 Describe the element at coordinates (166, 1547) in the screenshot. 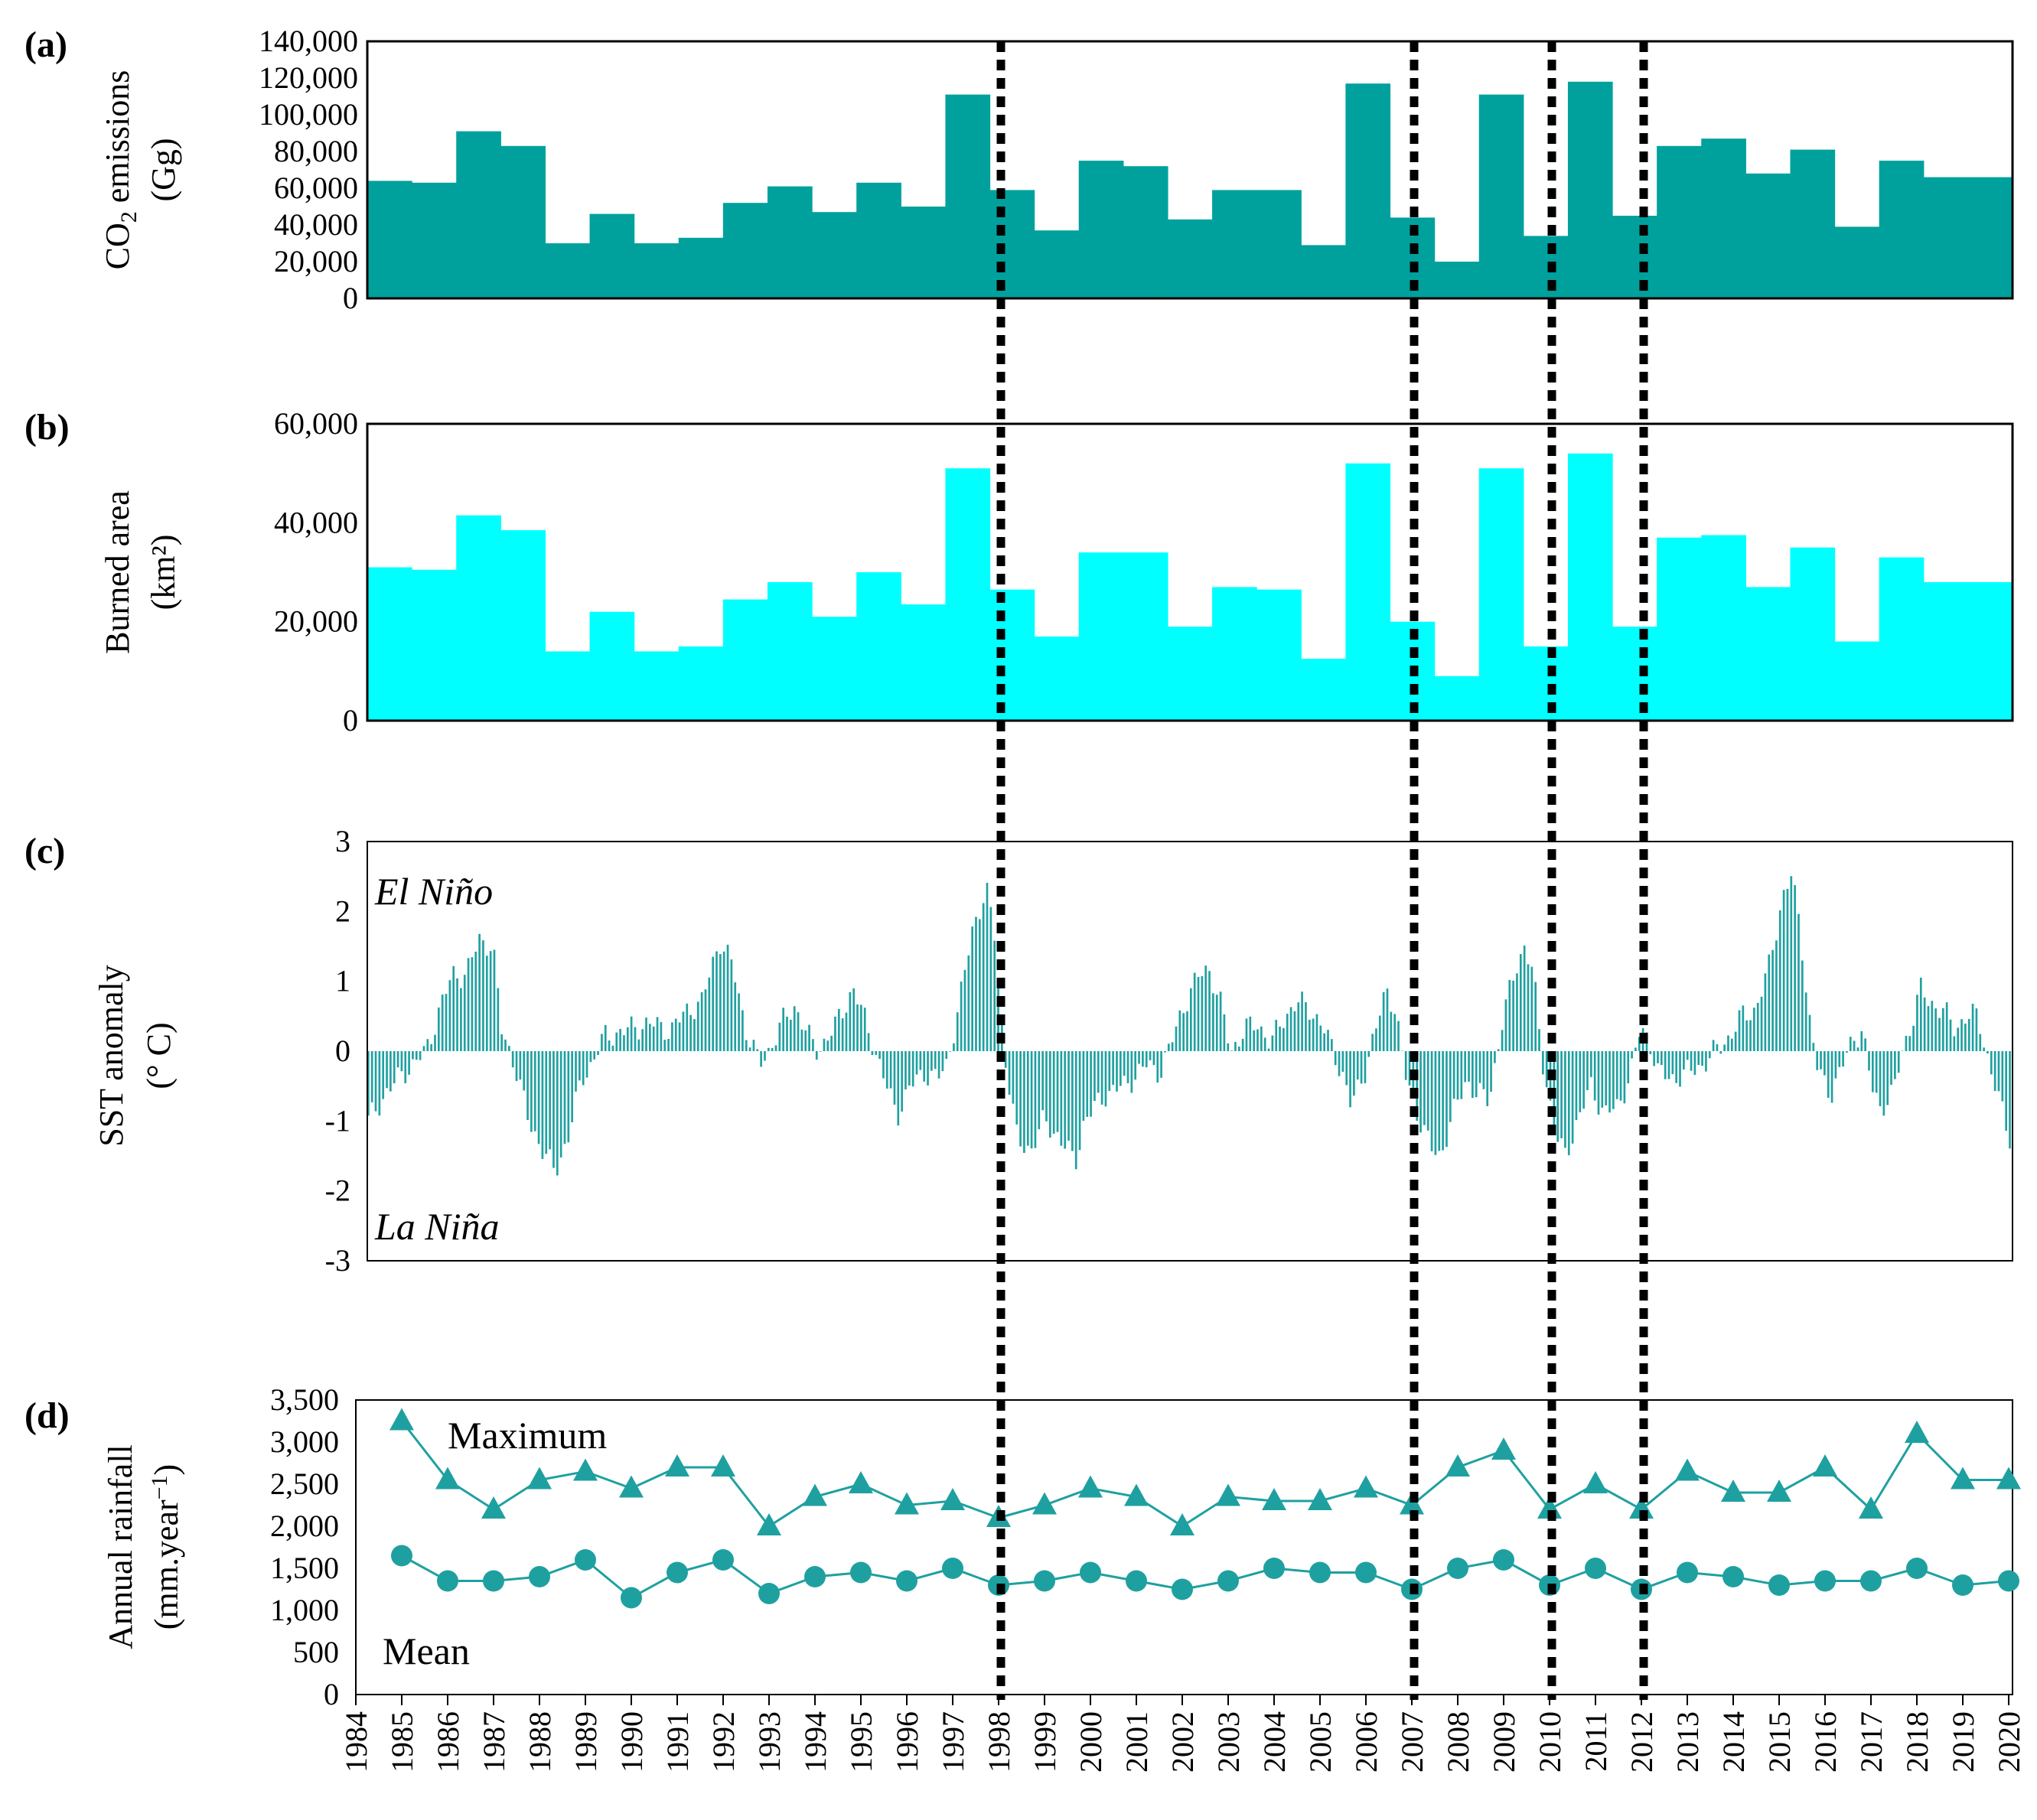

I see `y-axis-title-units: (mm.year−1)` at that location.